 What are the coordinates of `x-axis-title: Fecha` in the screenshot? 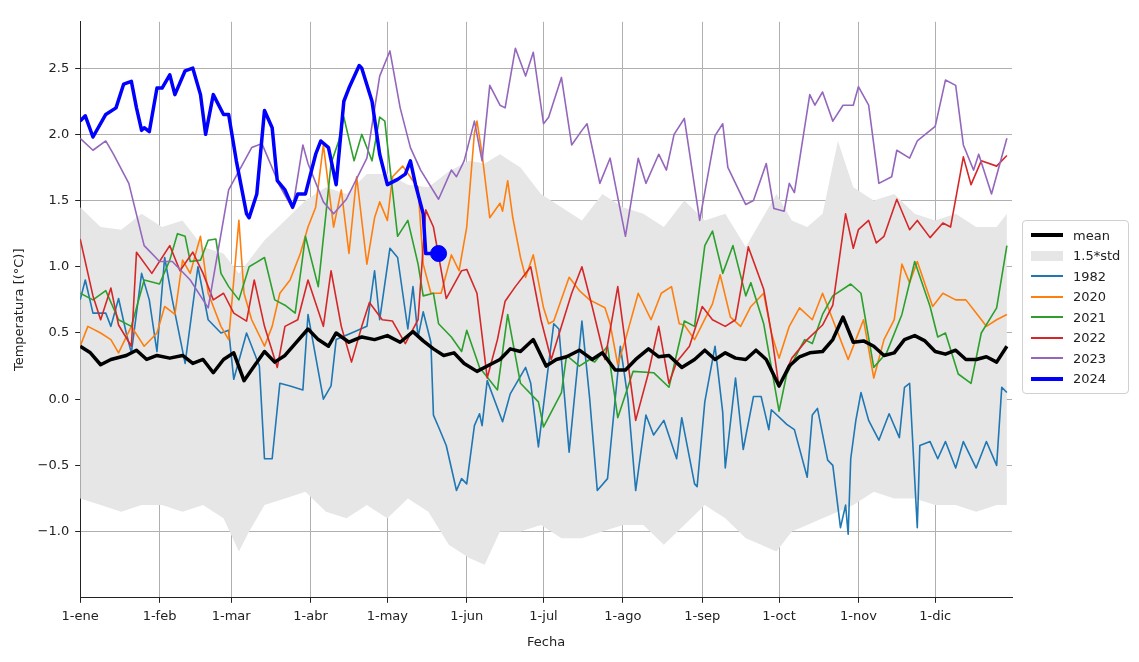 It's located at (546, 641).